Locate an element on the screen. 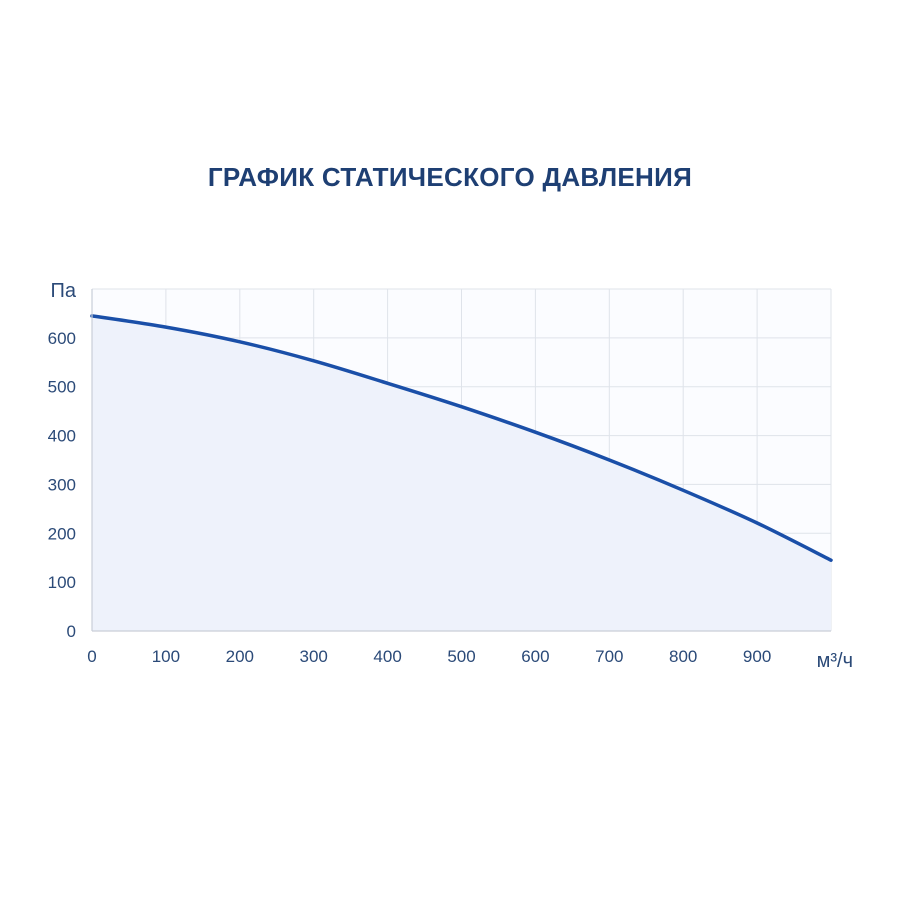 The height and width of the screenshot is (900, 900). x-tick-label: 400 is located at coordinates (387, 656).